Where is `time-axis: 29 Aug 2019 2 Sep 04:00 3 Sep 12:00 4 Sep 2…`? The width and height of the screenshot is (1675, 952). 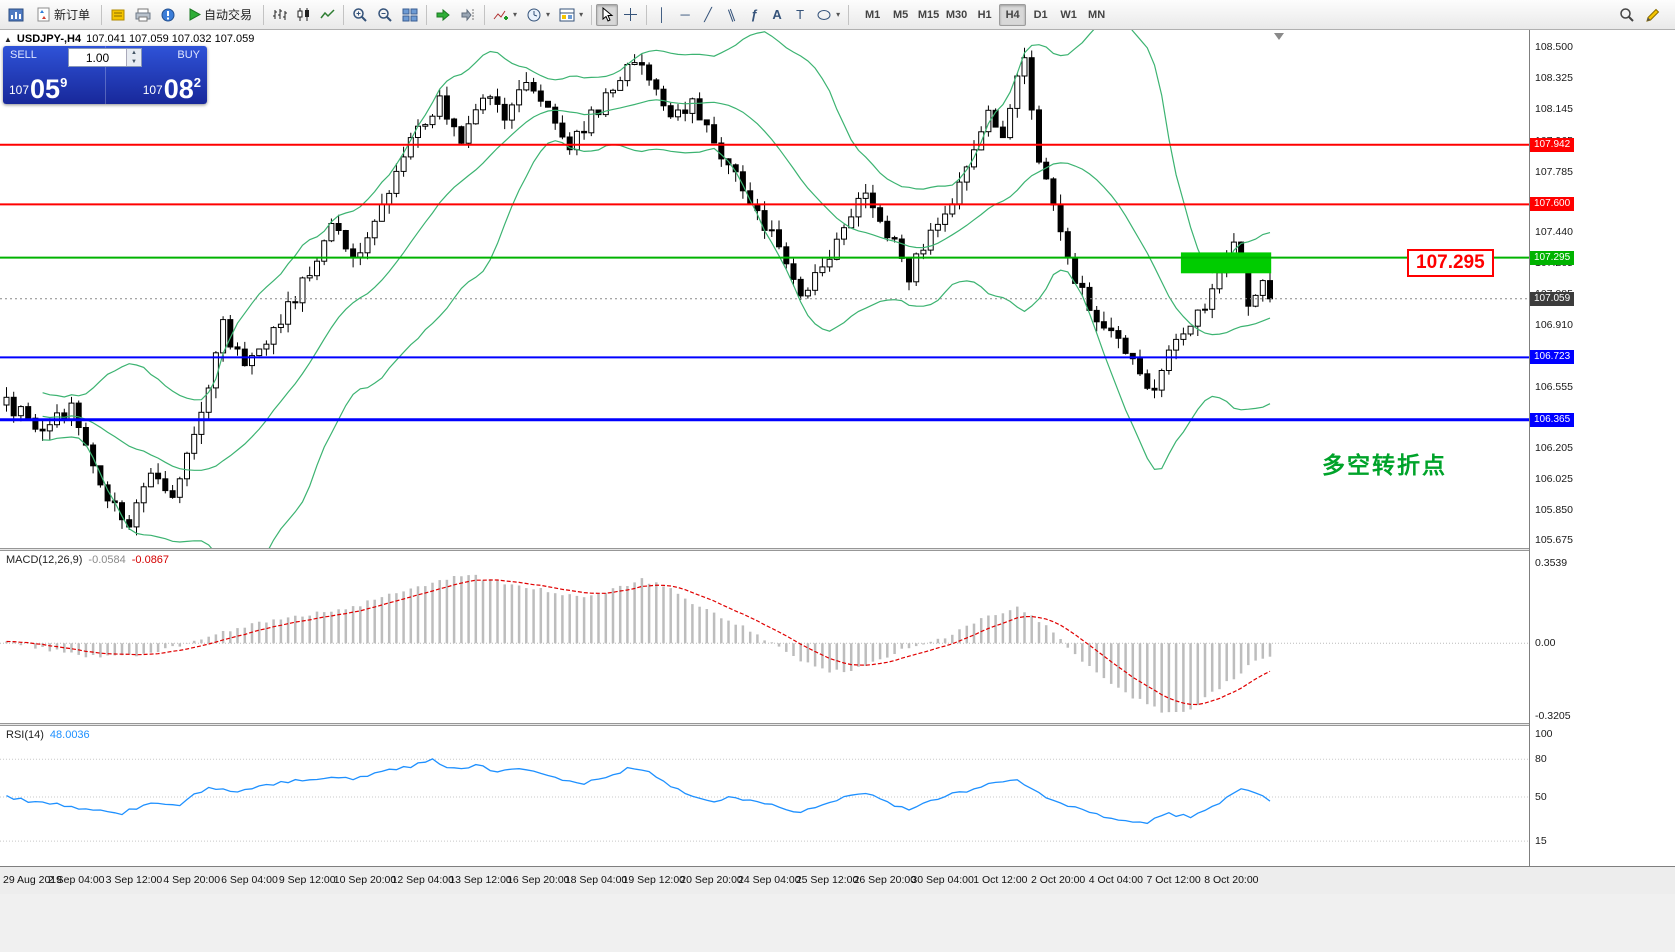 time-axis: 29 Aug 2019 2 Sep 04:00 3 Sep 12:00 4 Sep 2… is located at coordinates (837, 880).